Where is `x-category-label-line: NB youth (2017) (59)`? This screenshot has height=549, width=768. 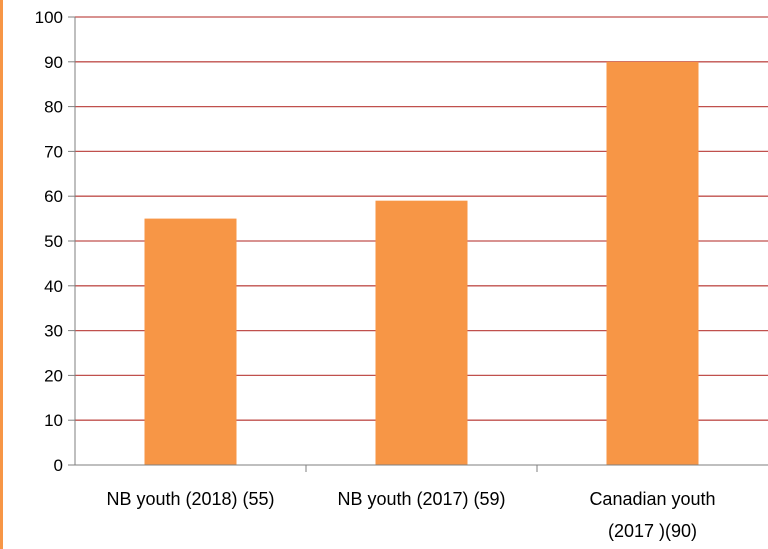
x-category-label-line: NB youth (2017) (59) is located at coordinates (421, 499).